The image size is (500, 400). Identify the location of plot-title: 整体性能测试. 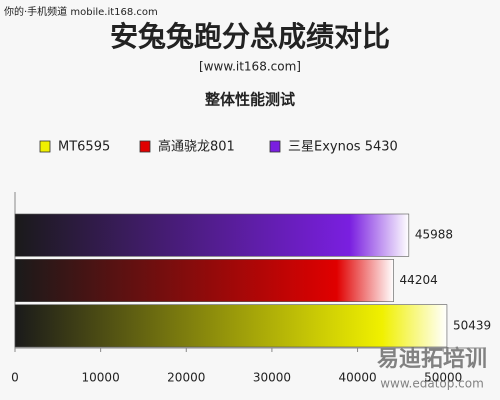
(250, 100).